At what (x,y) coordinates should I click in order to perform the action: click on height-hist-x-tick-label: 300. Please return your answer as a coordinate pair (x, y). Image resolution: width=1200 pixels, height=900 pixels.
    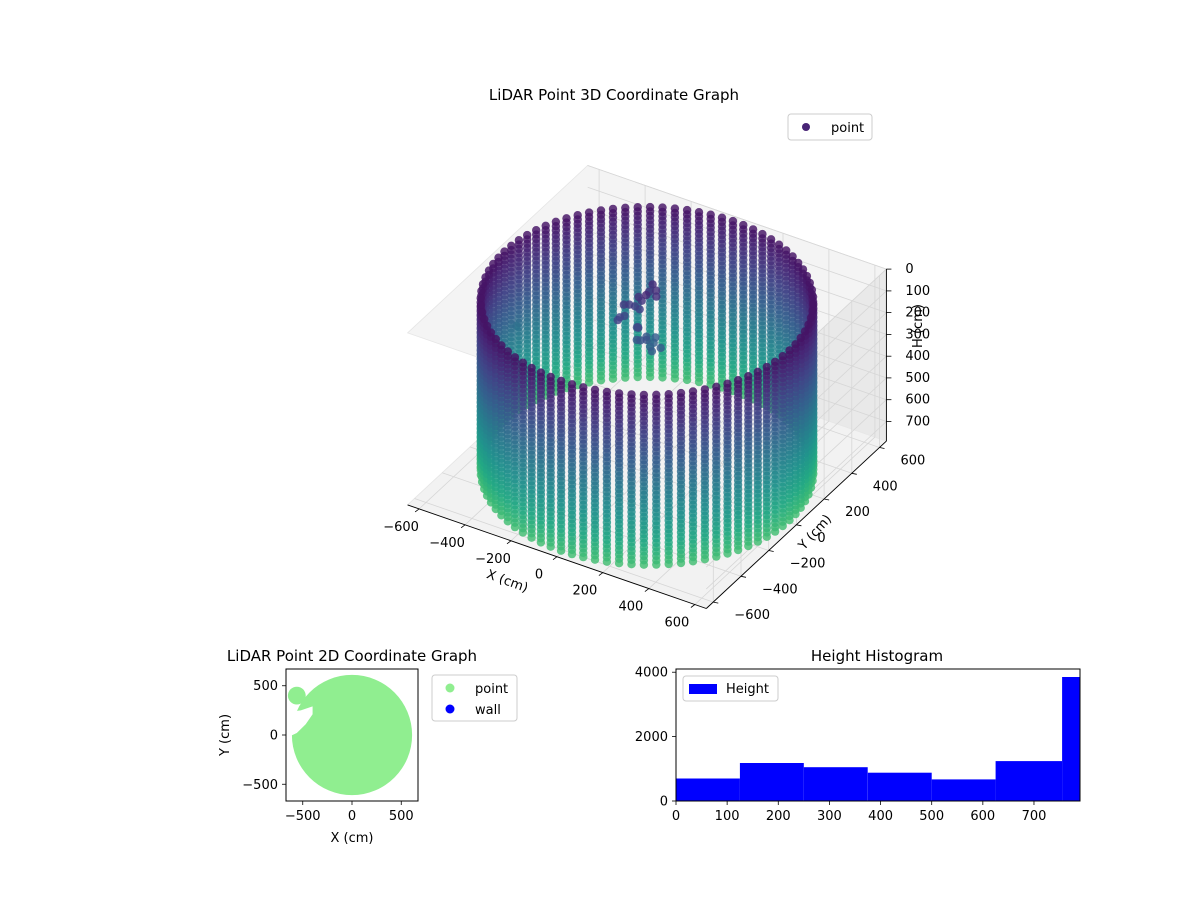
    Looking at the image, I should click on (829, 816).